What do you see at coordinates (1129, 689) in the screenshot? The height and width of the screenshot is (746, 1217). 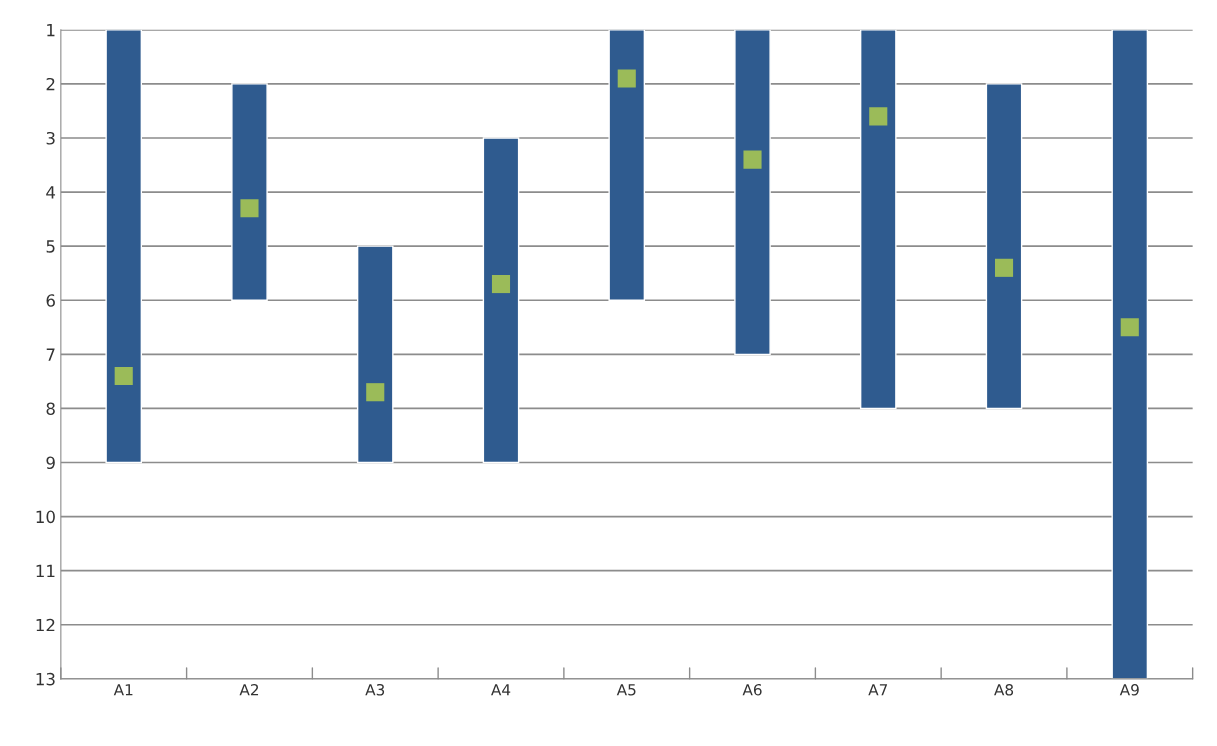 I see `x-tick-label: A9` at bounding box center [1129, 689].